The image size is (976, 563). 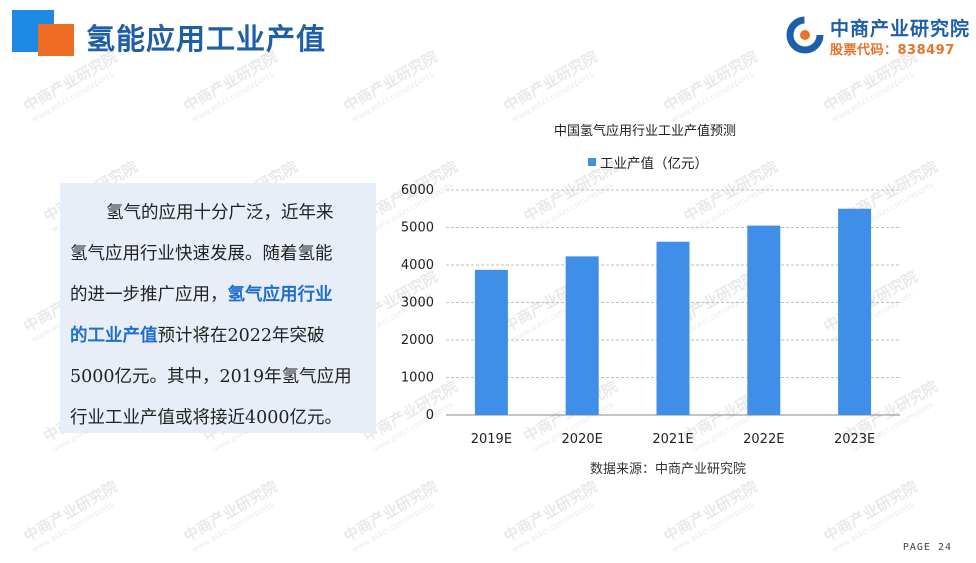 I want to click on legend-label: 工业产值（亿元）, so click(x=654, y=164).